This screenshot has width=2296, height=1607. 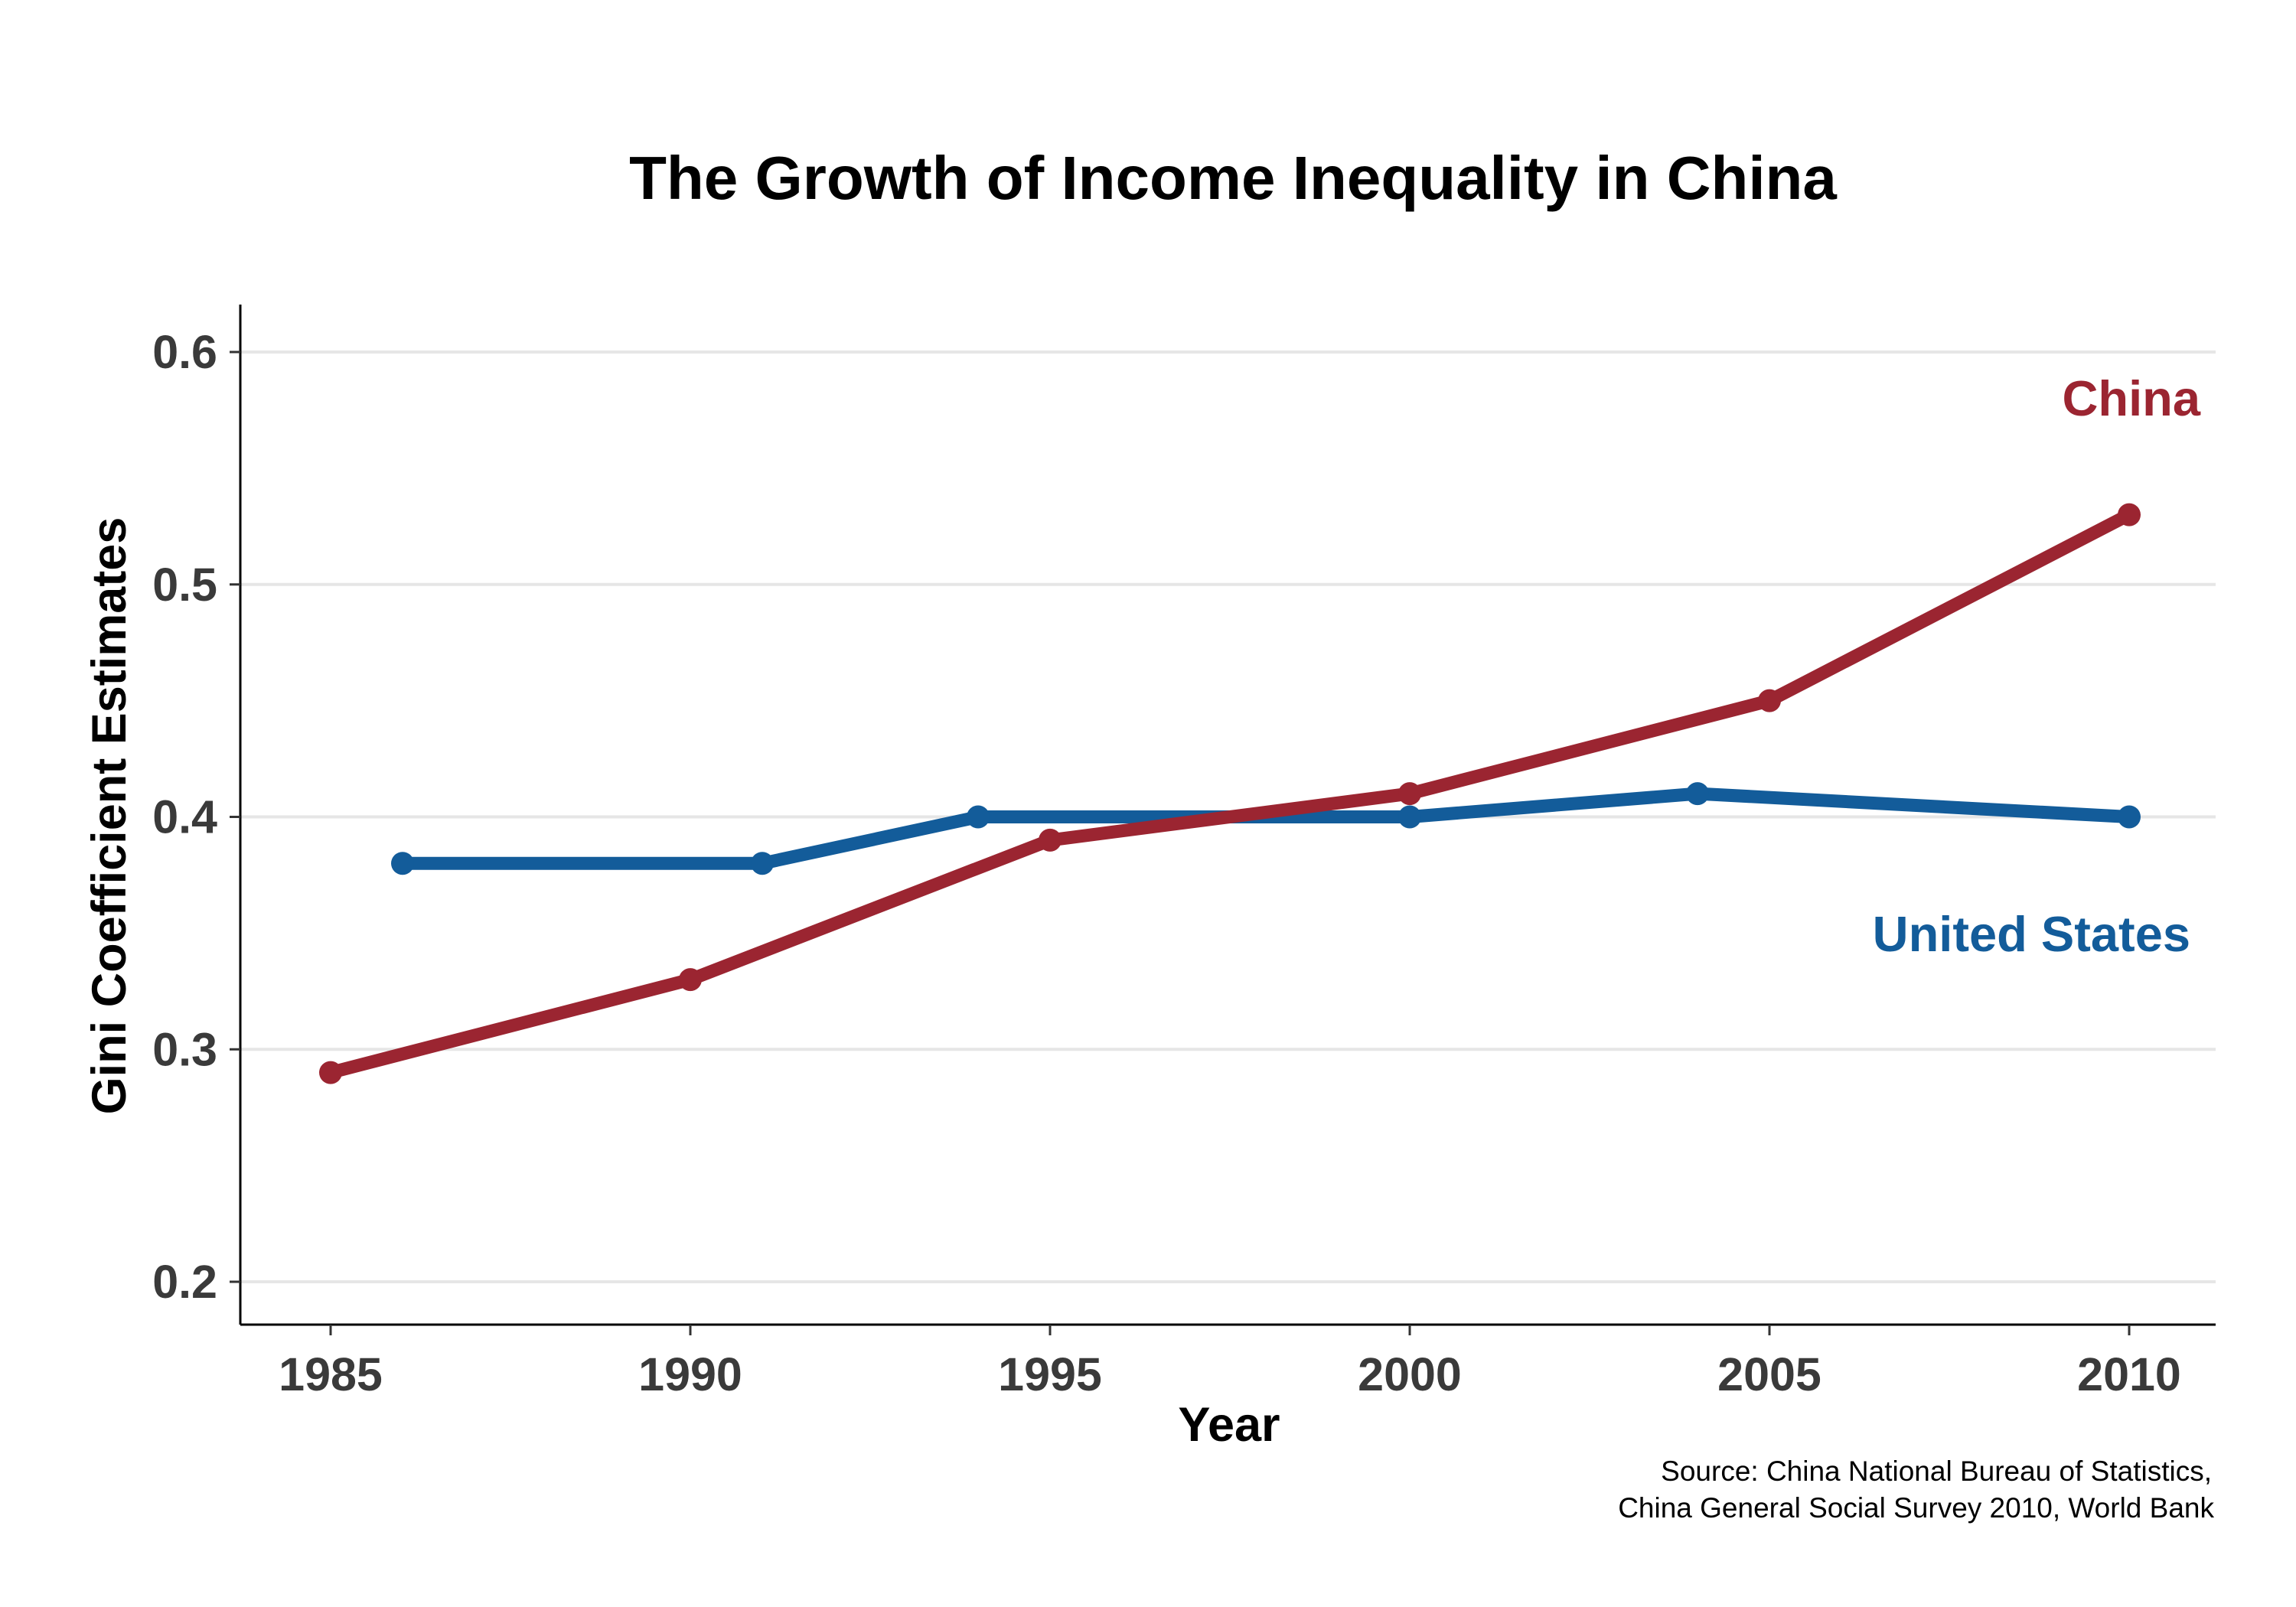 What do you see at coordinates (109, 816) in the screenshot?
I see `y-axis-label: Gini Coefficient Estimates` at bounding box center [109, 816].